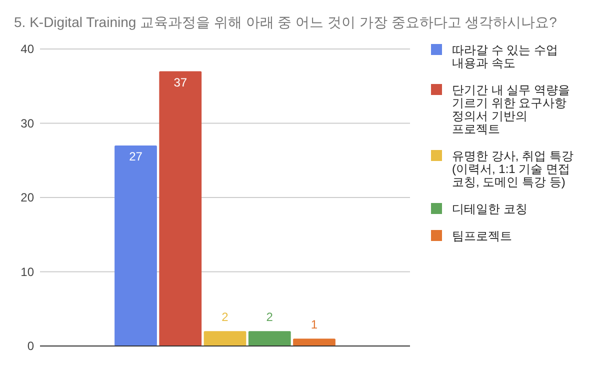 This screenshot has width=594, height=370. I want to click on legend-label: 팀프로젝트, so click(482, 236).